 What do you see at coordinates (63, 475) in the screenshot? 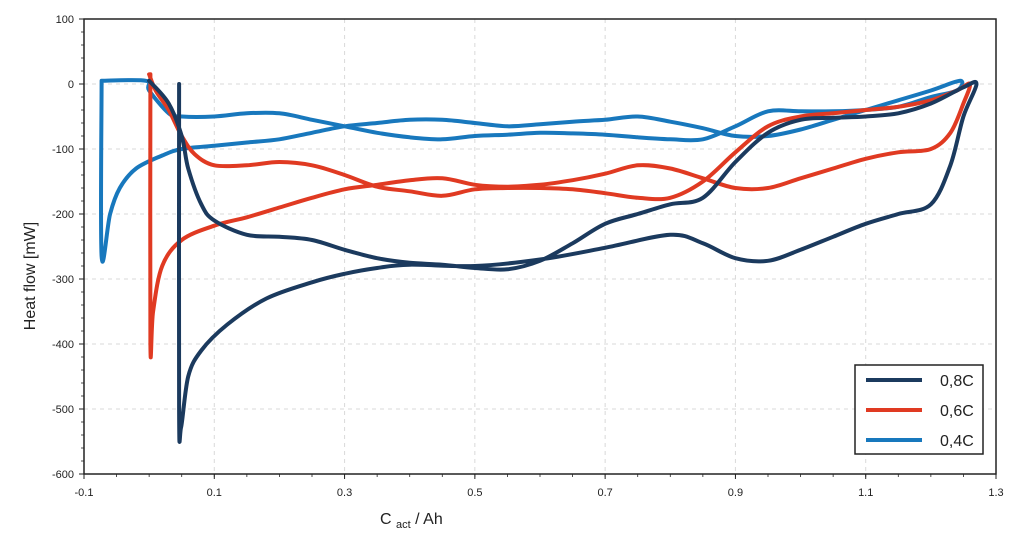
I see `y-tick-label: -600` at bounding box center [63, 475].